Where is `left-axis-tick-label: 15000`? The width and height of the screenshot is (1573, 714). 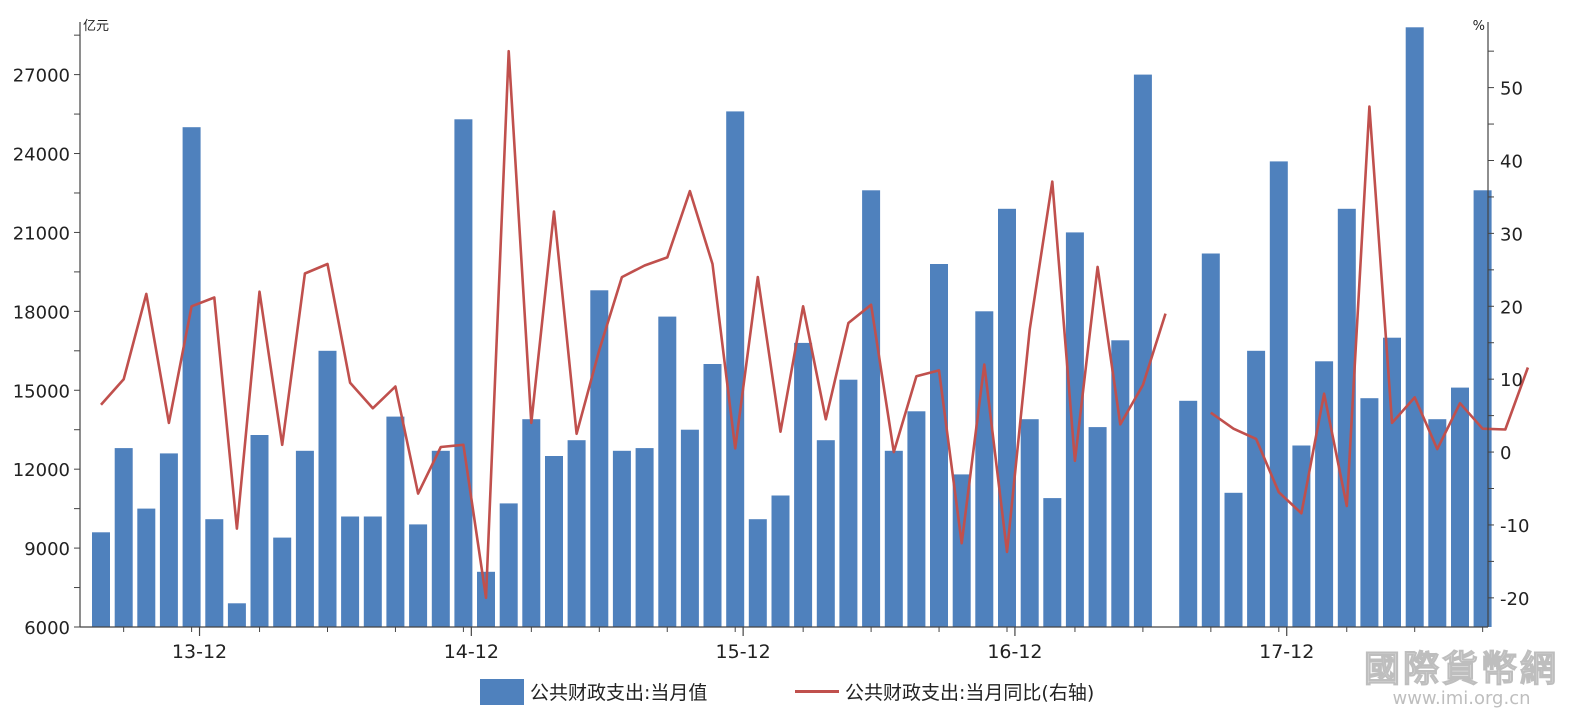
left-axis-tick-label: 15000 is located at coordinates (41, 391).